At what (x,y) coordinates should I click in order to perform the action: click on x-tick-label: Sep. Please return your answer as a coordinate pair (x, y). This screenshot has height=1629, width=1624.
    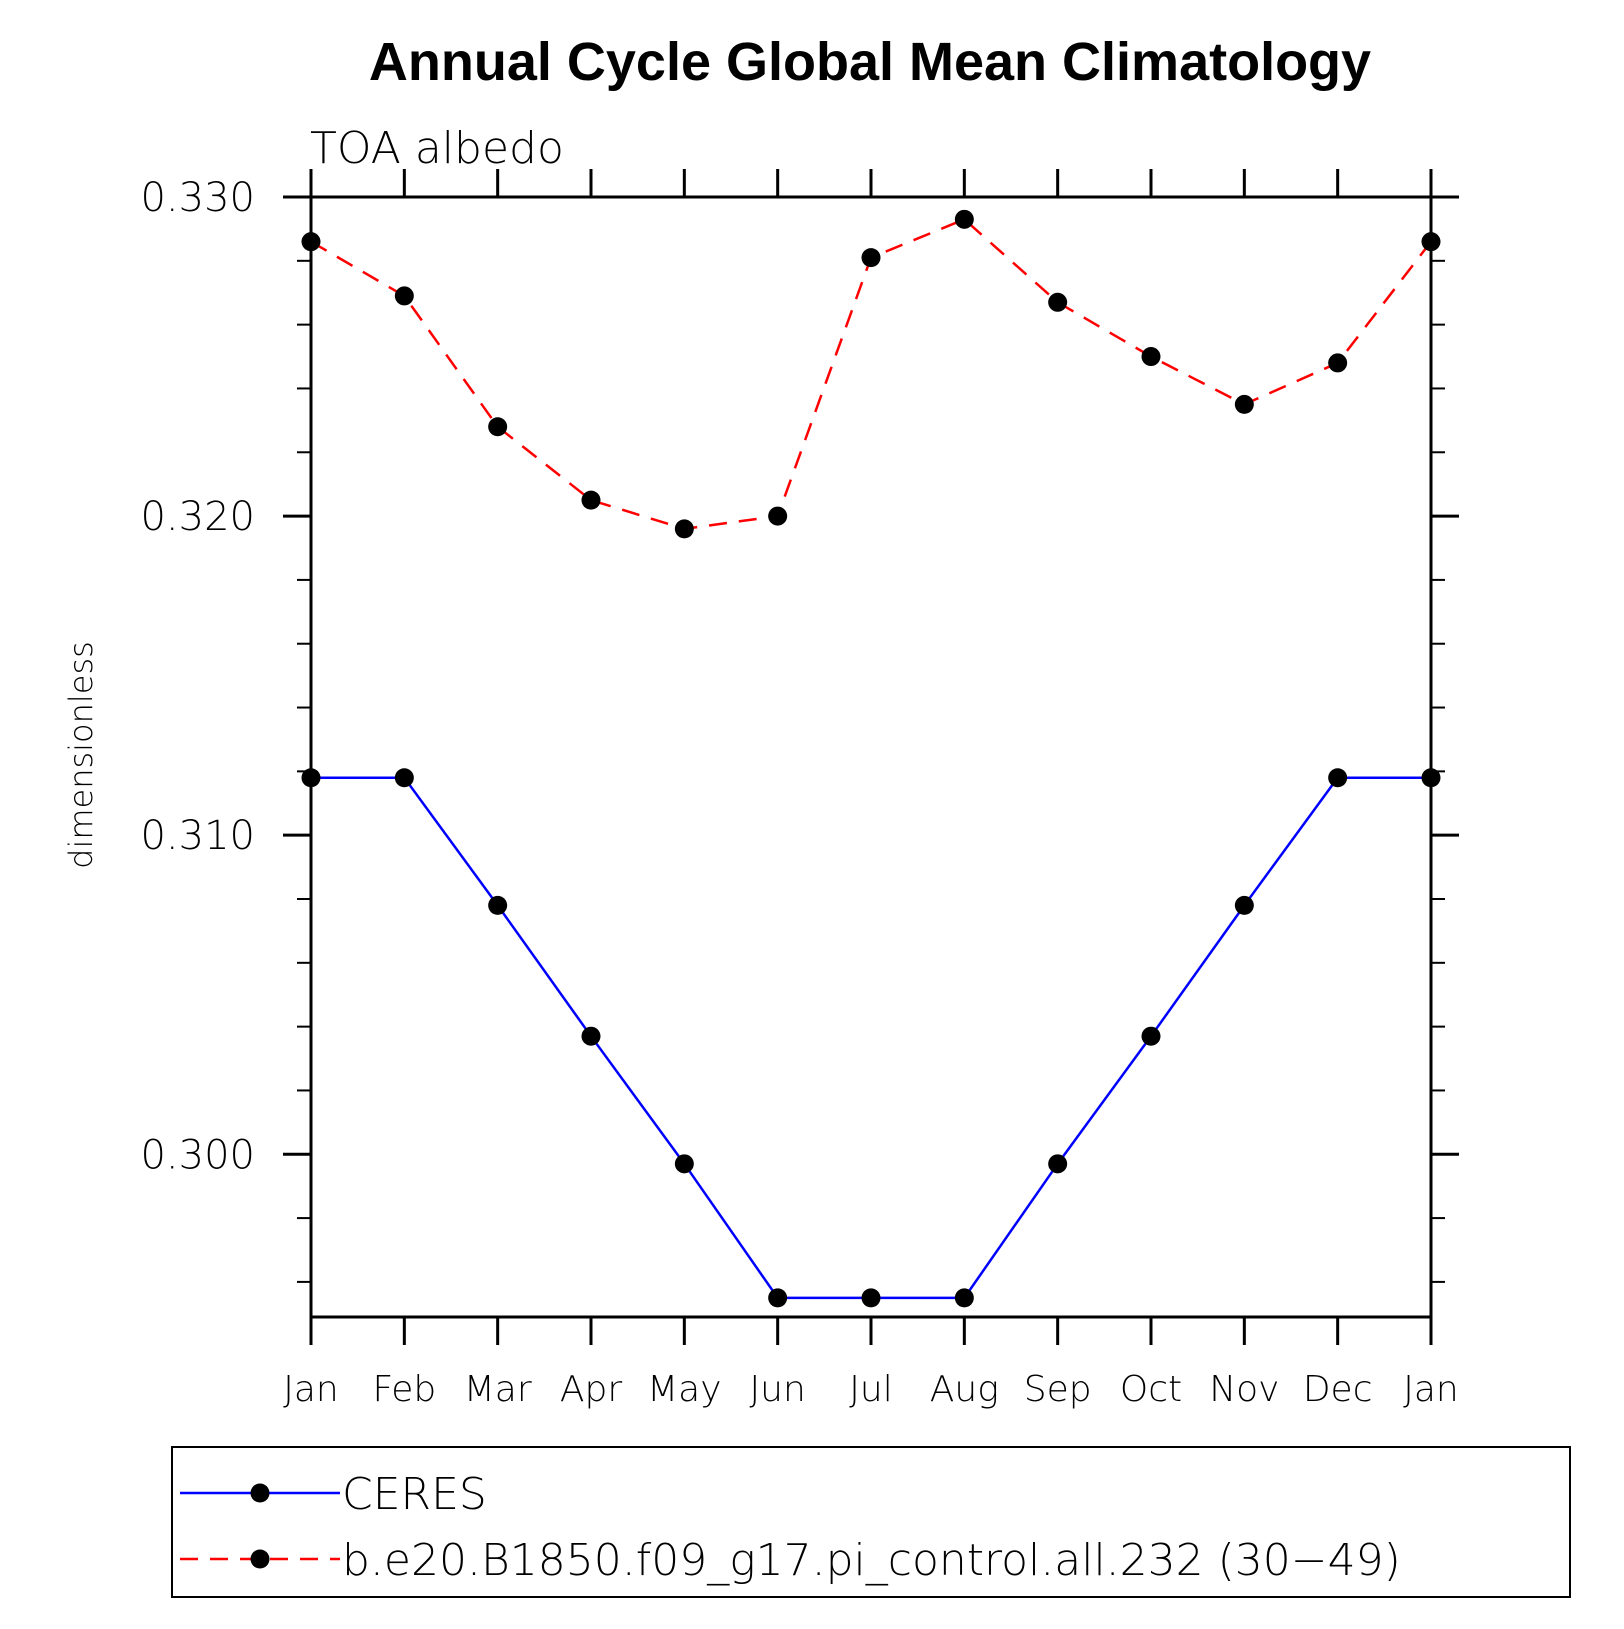
    Looking at the image, I should click on (1058, 1389).